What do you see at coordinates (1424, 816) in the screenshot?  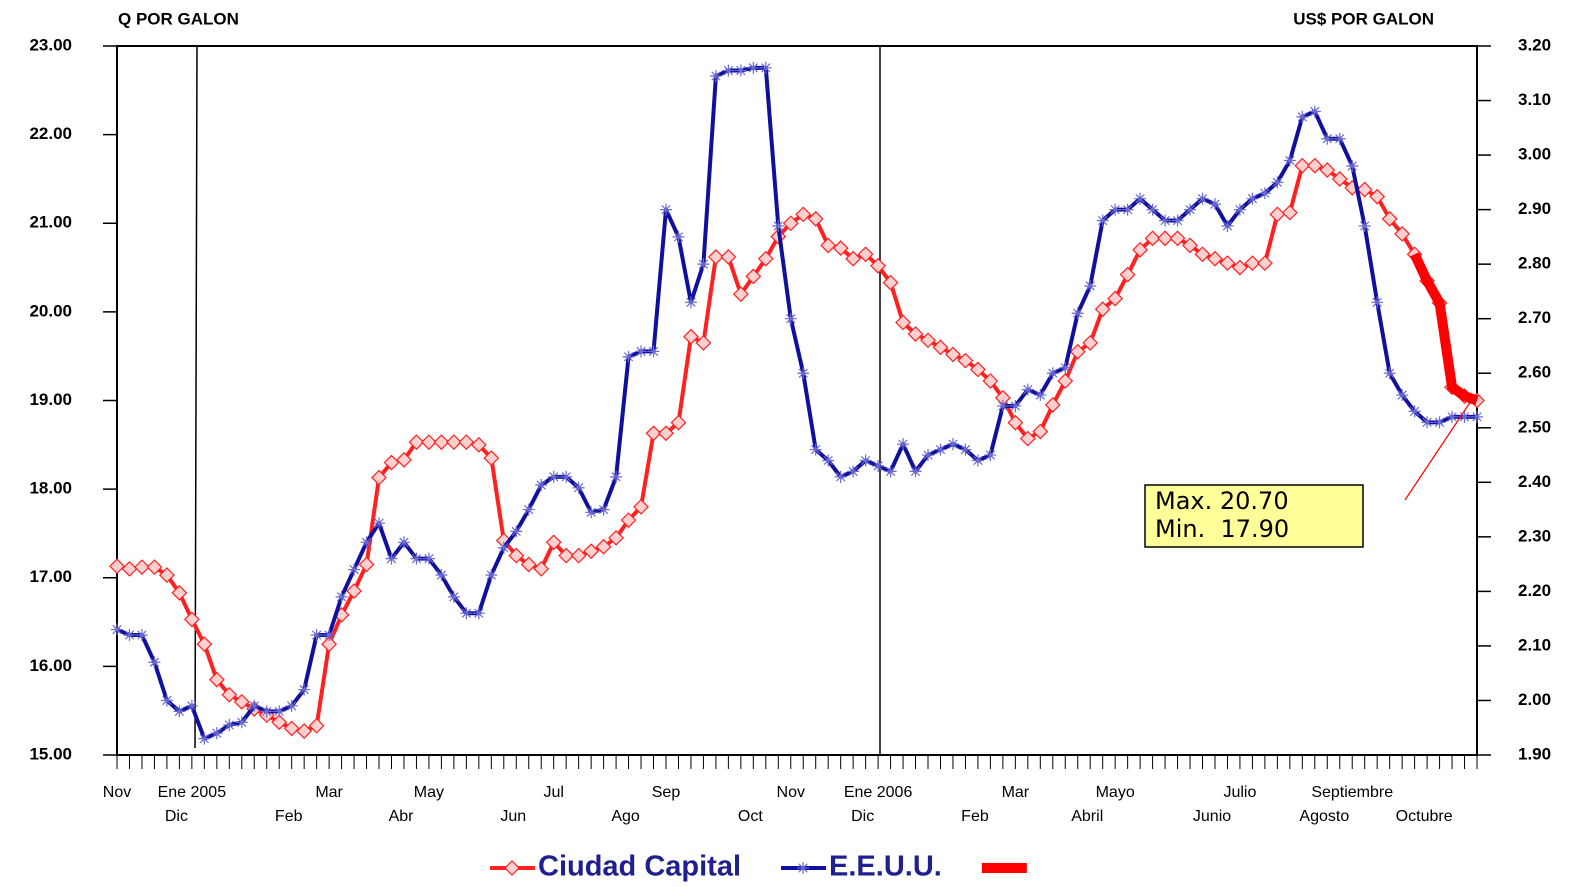 I see `x-tick-label: Octubre` at bounding box center [1424, 816].